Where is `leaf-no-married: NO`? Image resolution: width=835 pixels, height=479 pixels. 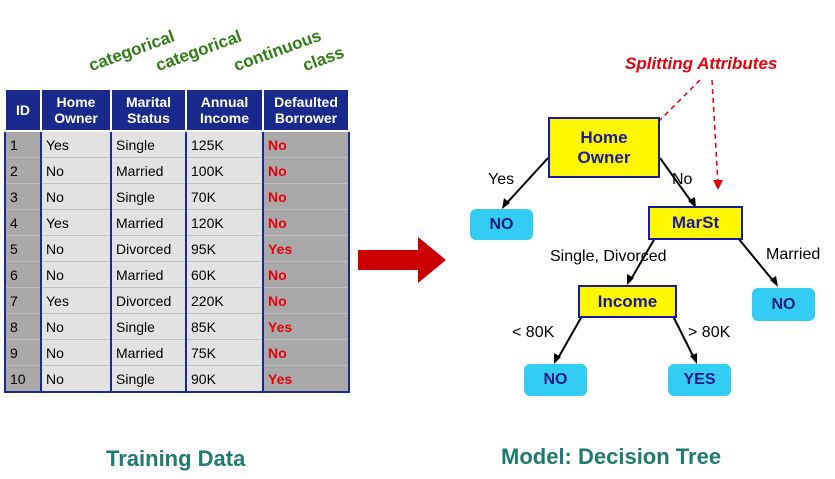
leaf-no-married: NO is located at coordinates (783, 304).